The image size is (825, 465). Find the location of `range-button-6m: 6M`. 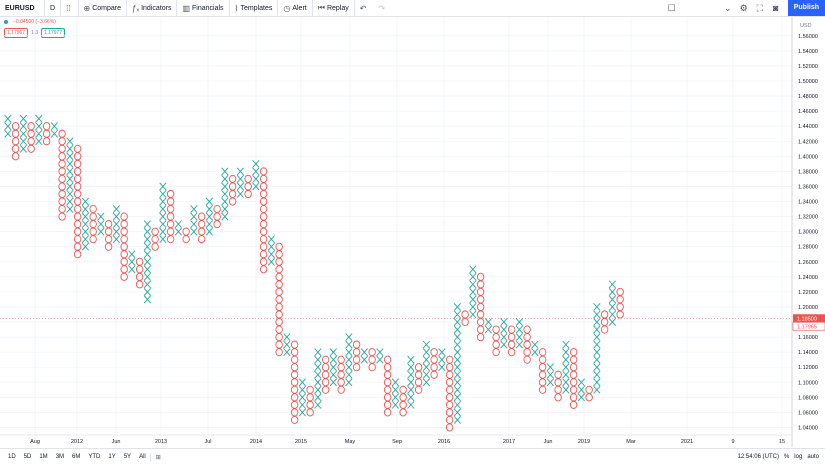

range-button-6m: 6M is located at coordinates (76, 457).